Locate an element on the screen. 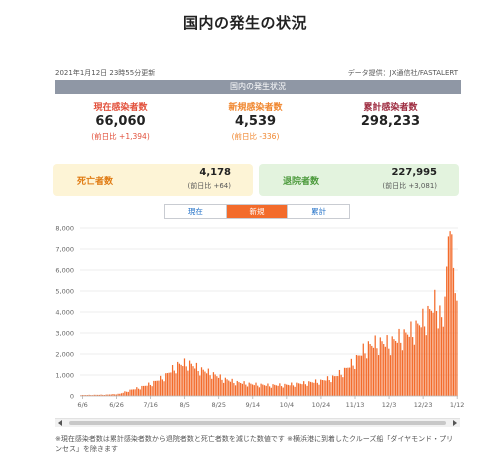 The image size is (490, 466). recovered-change: (前日比 +3,081) is located at coordinates (409, 186).